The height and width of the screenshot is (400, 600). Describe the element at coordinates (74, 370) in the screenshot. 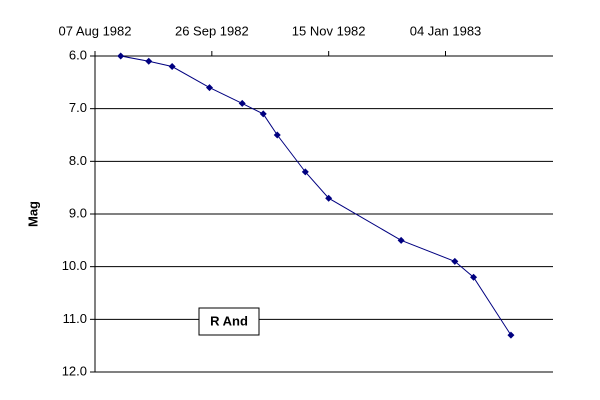

I see `y-tick-label: 12.0` at that location.